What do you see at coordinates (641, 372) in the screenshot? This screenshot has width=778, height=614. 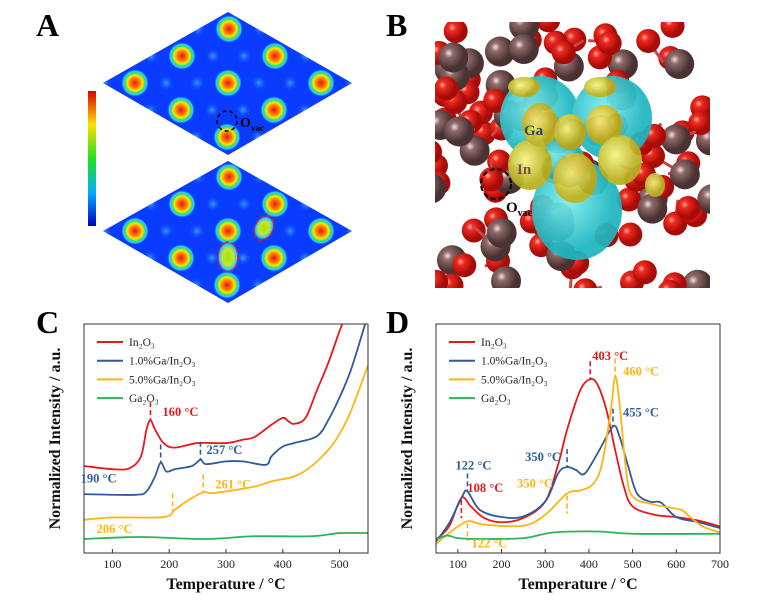 I see `peak-label: 460 °C` at bounding box center [641, 372].